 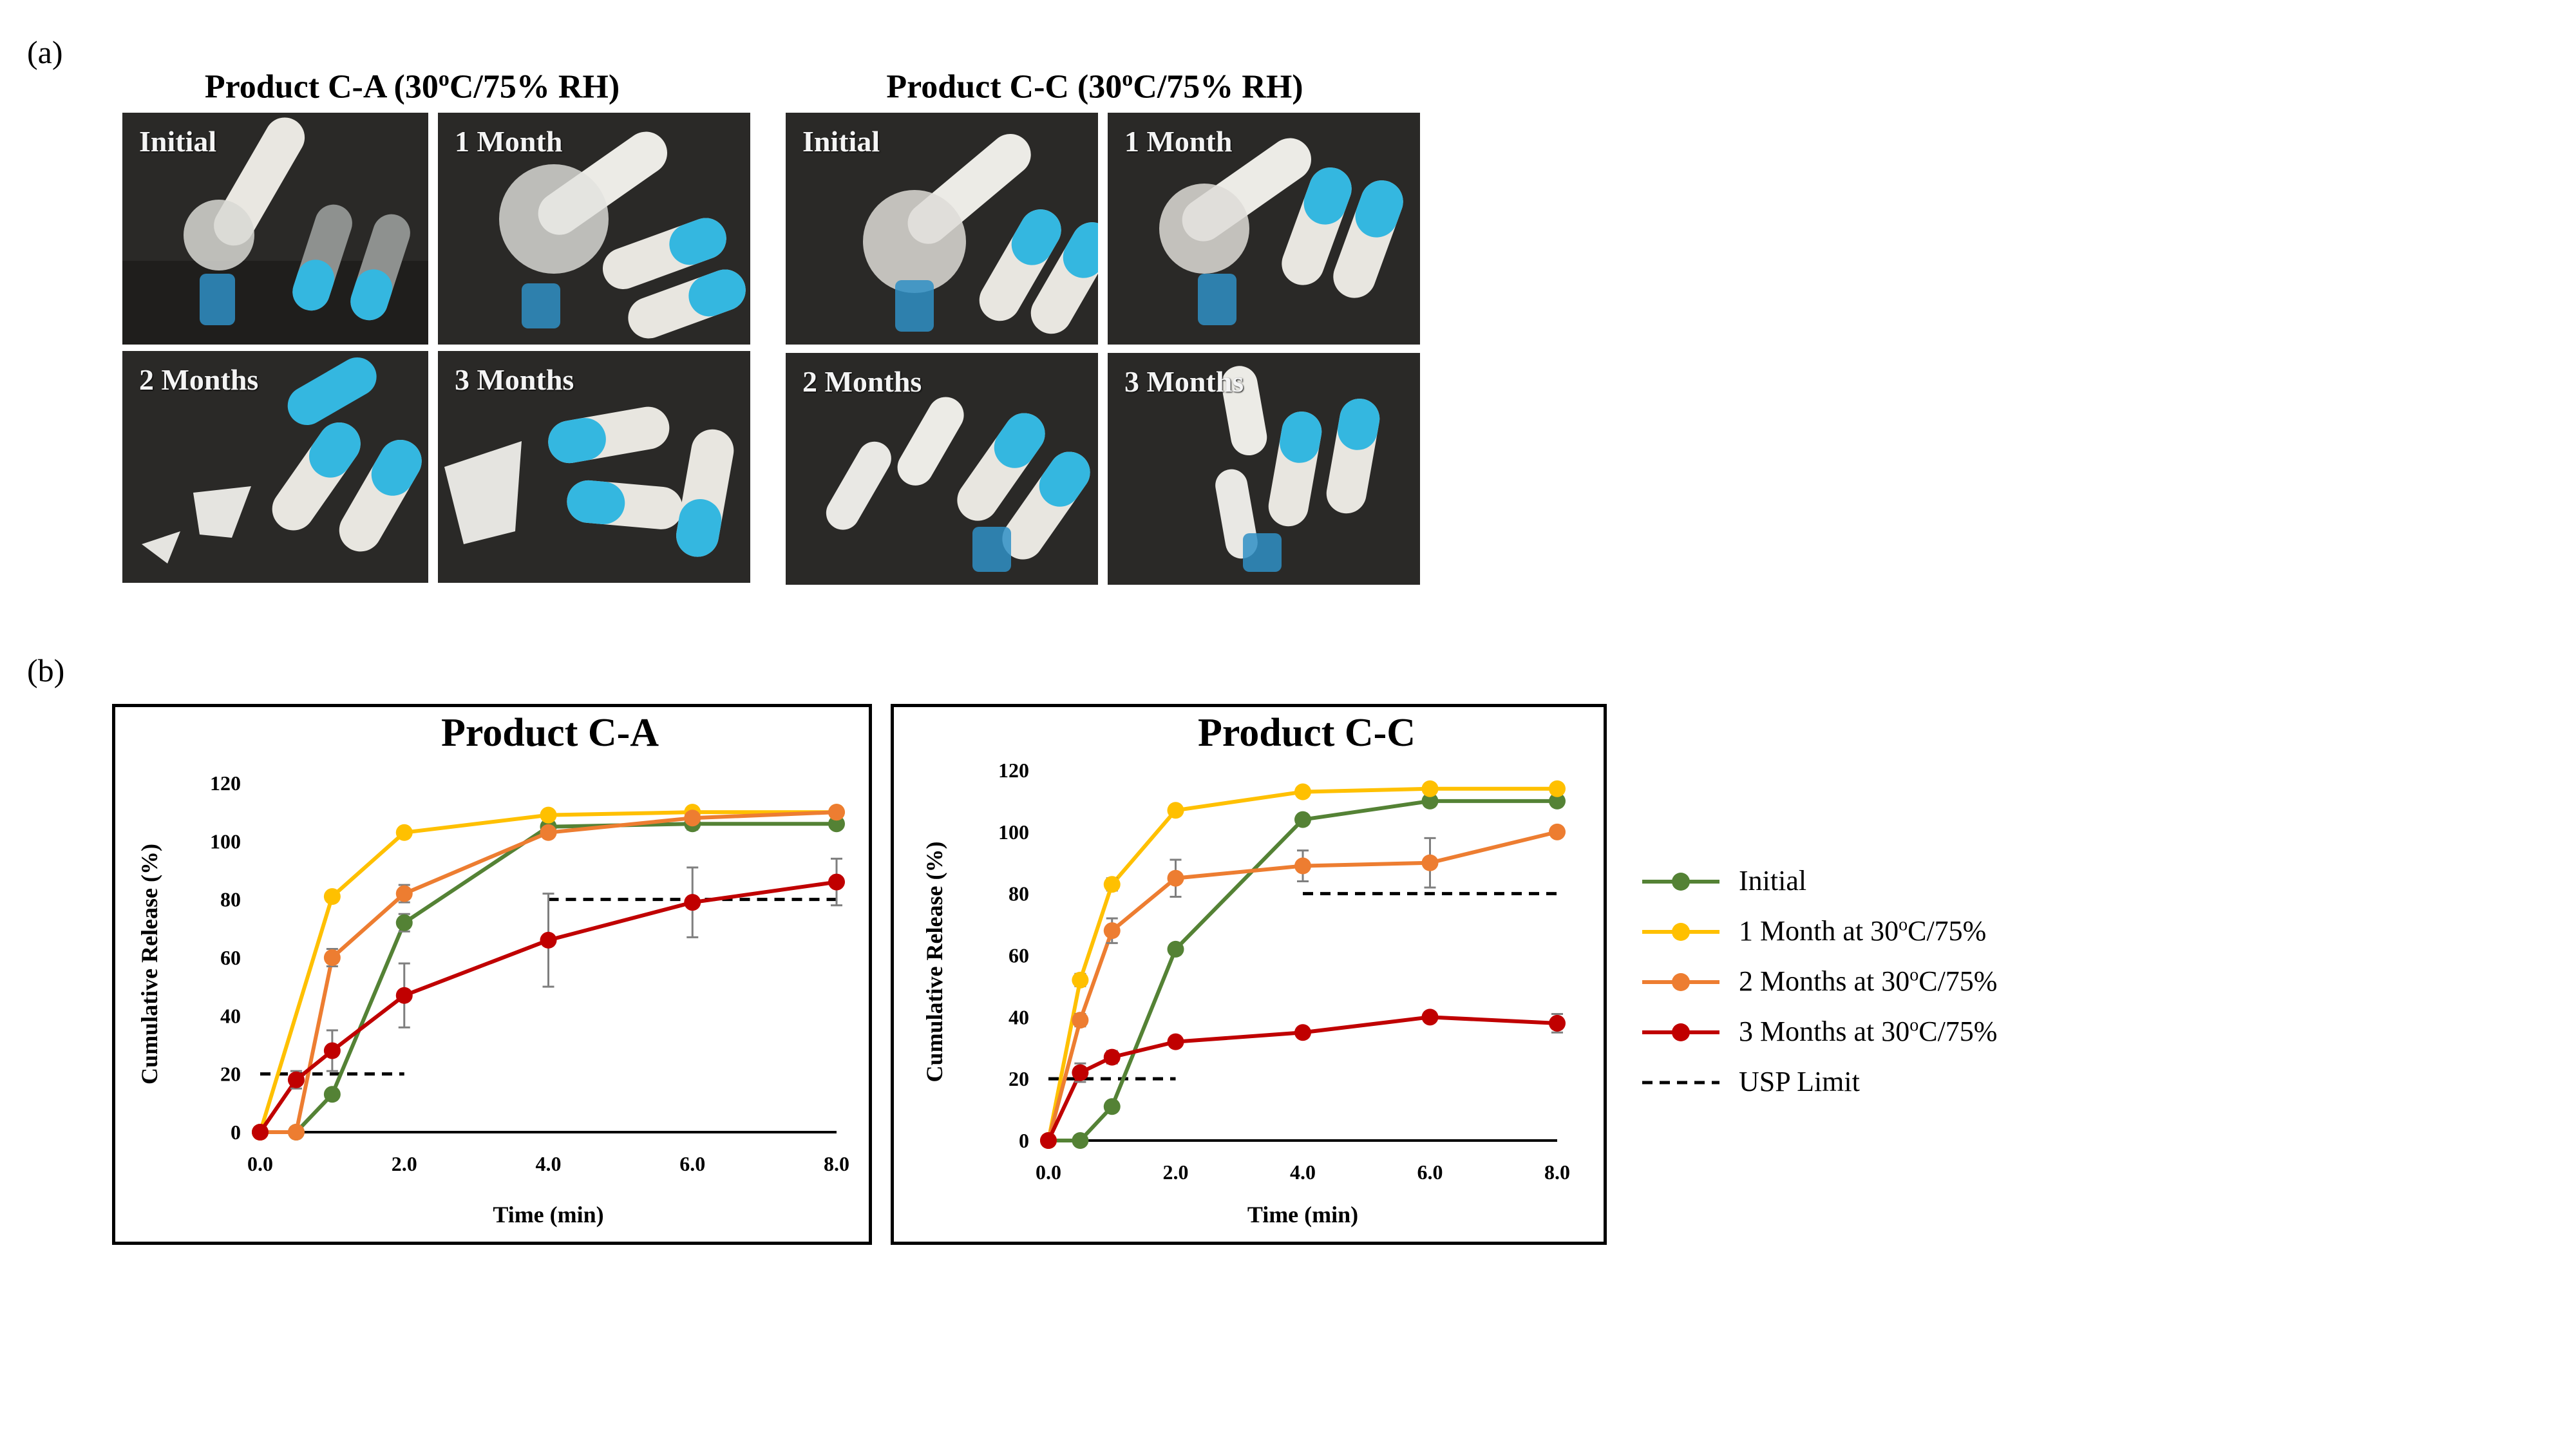 I want to click on photo-group-title-ca: Product C-A (30oC/75% RH), so click(x=412, y=87).